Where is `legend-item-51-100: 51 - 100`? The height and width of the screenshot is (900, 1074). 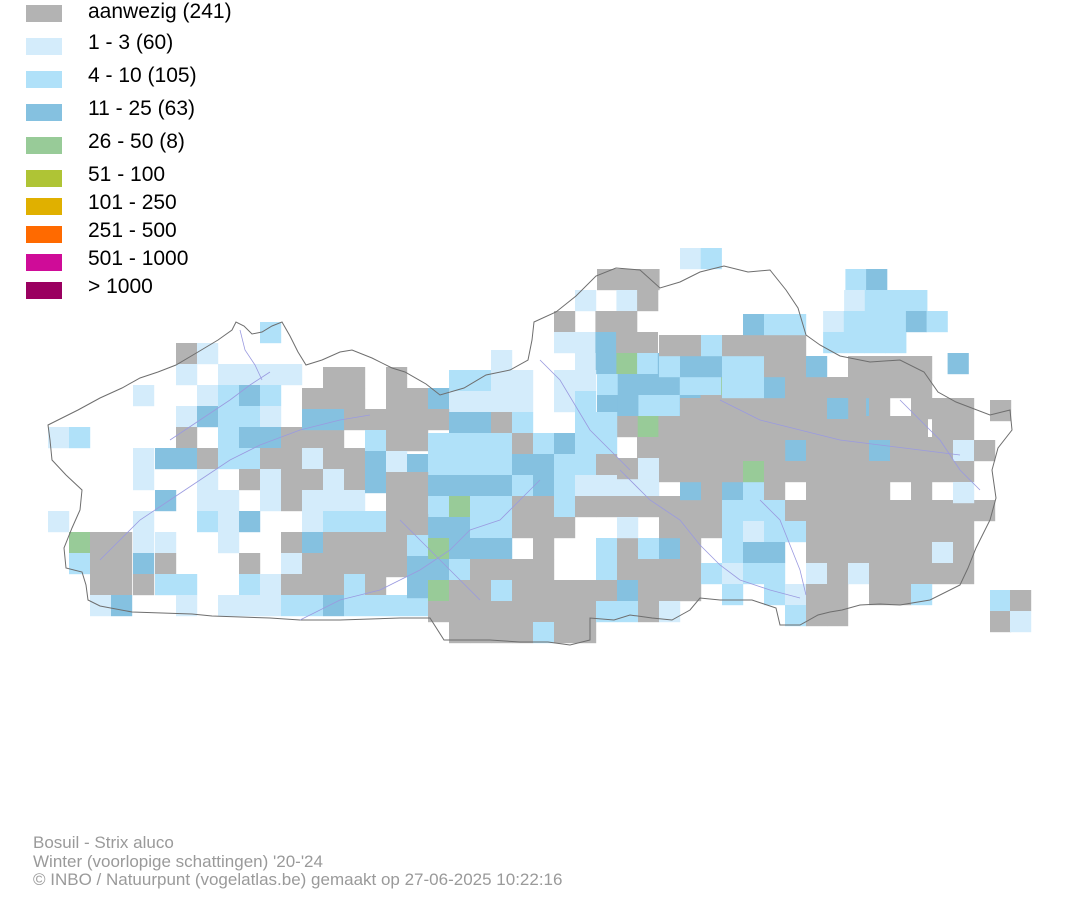 legend-item-51-100: 51 - 100 is located at coordinates (186, 176).